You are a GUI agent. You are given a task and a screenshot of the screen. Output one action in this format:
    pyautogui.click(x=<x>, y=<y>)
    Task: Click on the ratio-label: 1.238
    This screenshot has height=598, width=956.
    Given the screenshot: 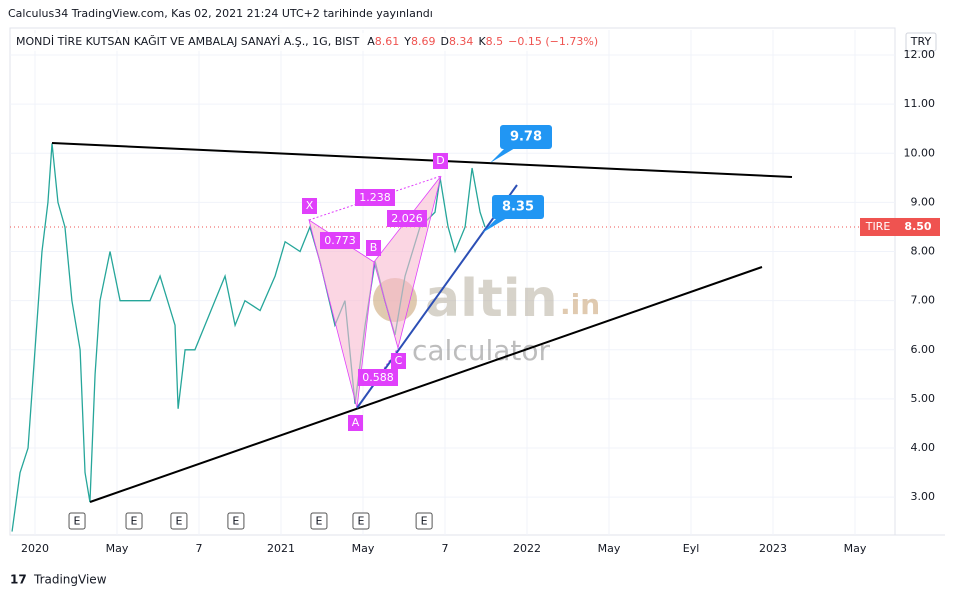 What is the action you would take?
    pyautogui.click(x=375, y=197)
    